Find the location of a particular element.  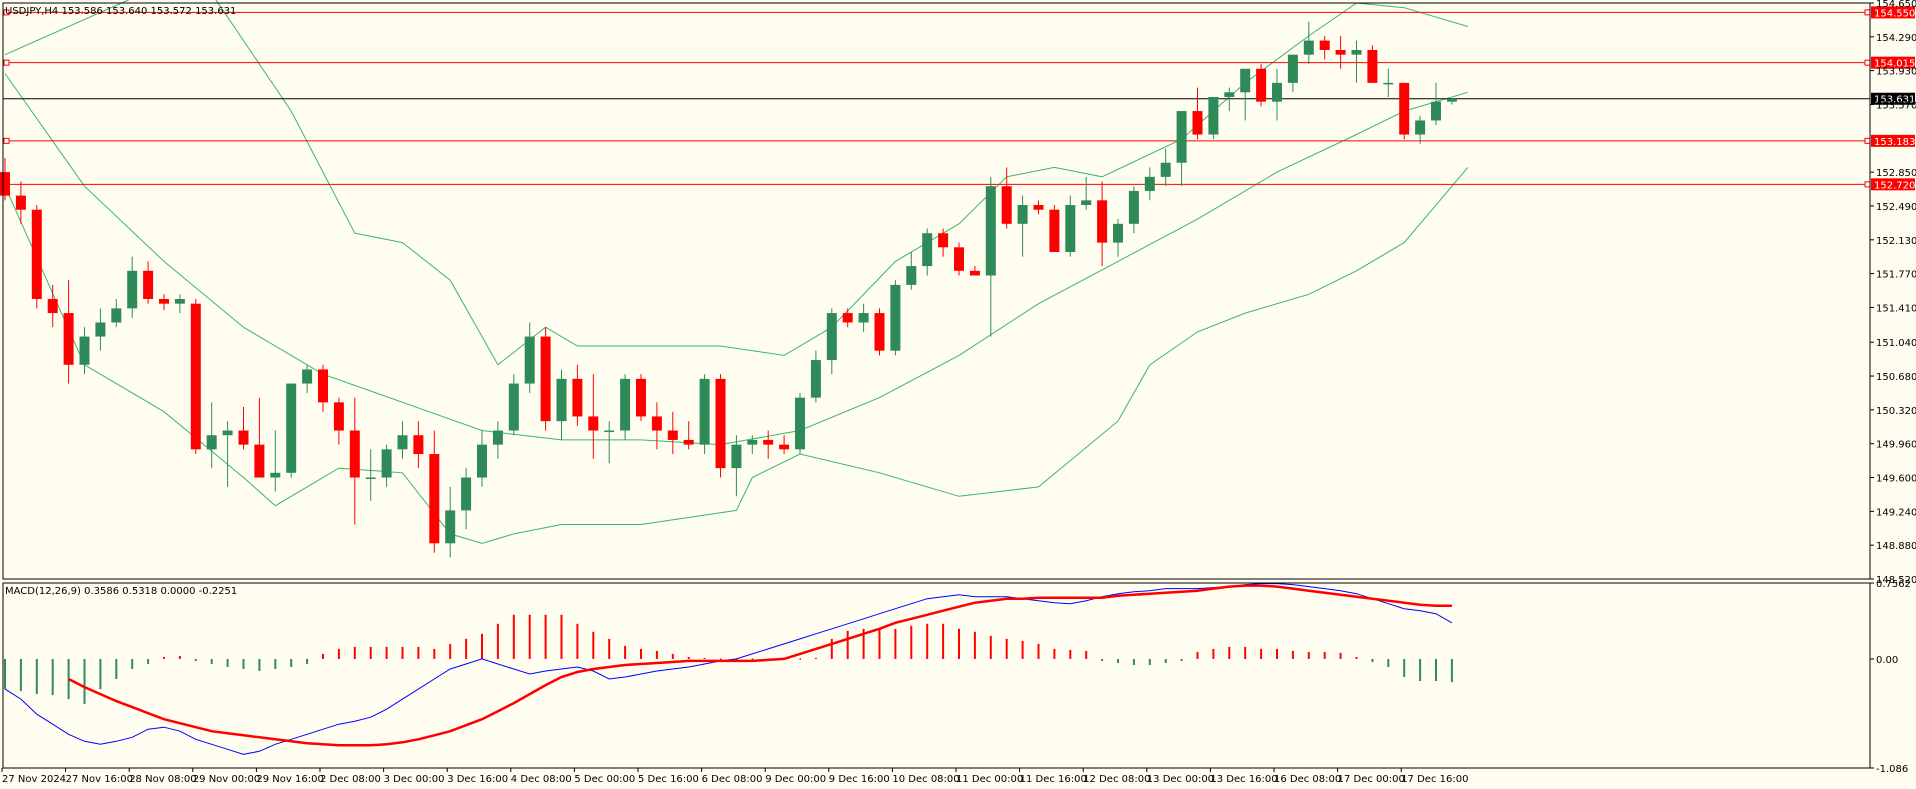

time-tick-label: 9 Dec 00:00 is located at coordinates (795, 779).